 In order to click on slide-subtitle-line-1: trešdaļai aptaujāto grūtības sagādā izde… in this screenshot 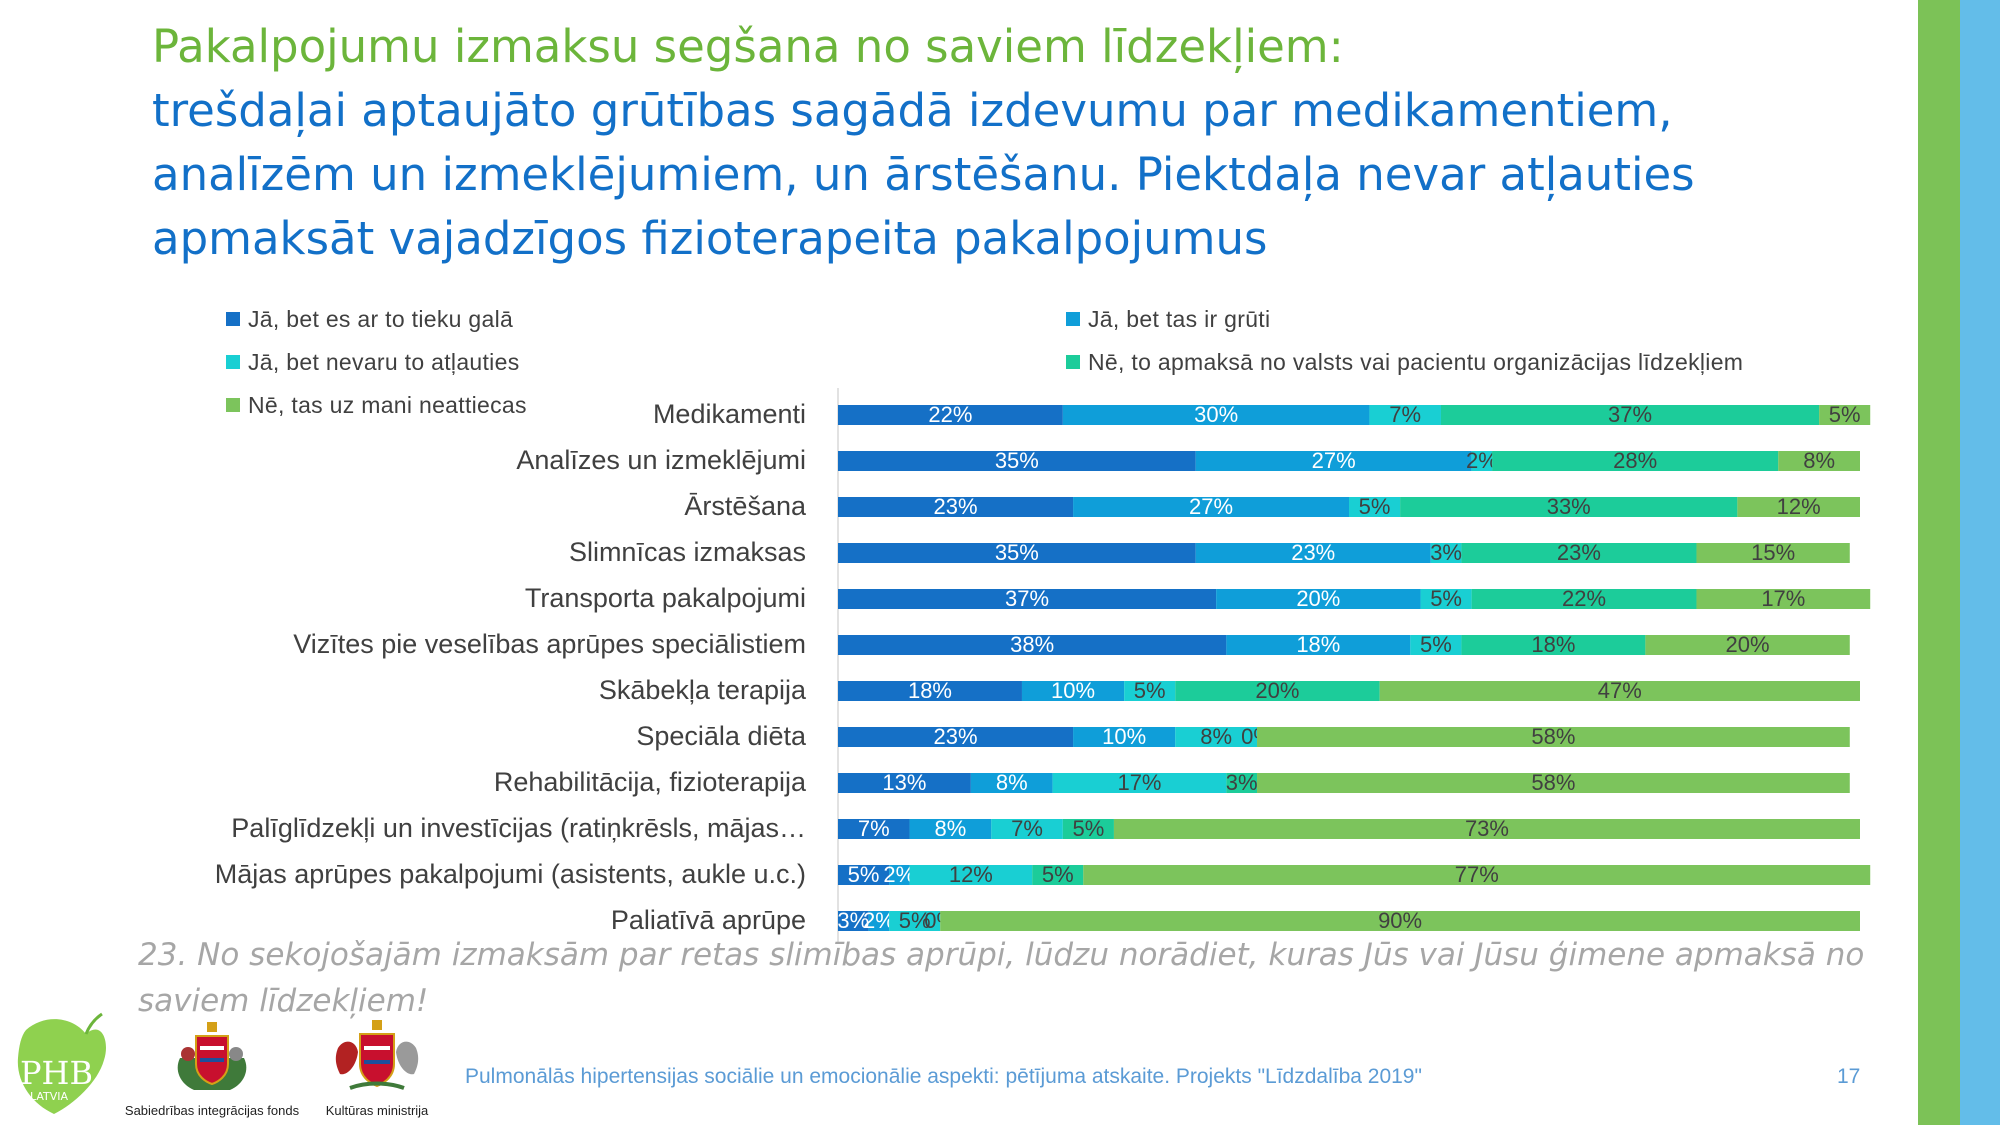, I will do `click(912, 110)`.